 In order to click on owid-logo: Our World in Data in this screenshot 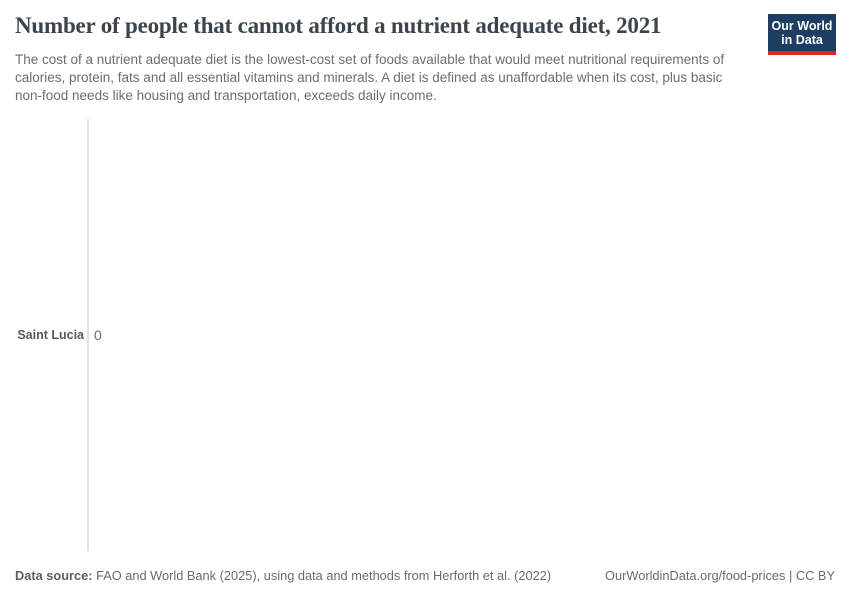, I will do `click(802, 34)`.